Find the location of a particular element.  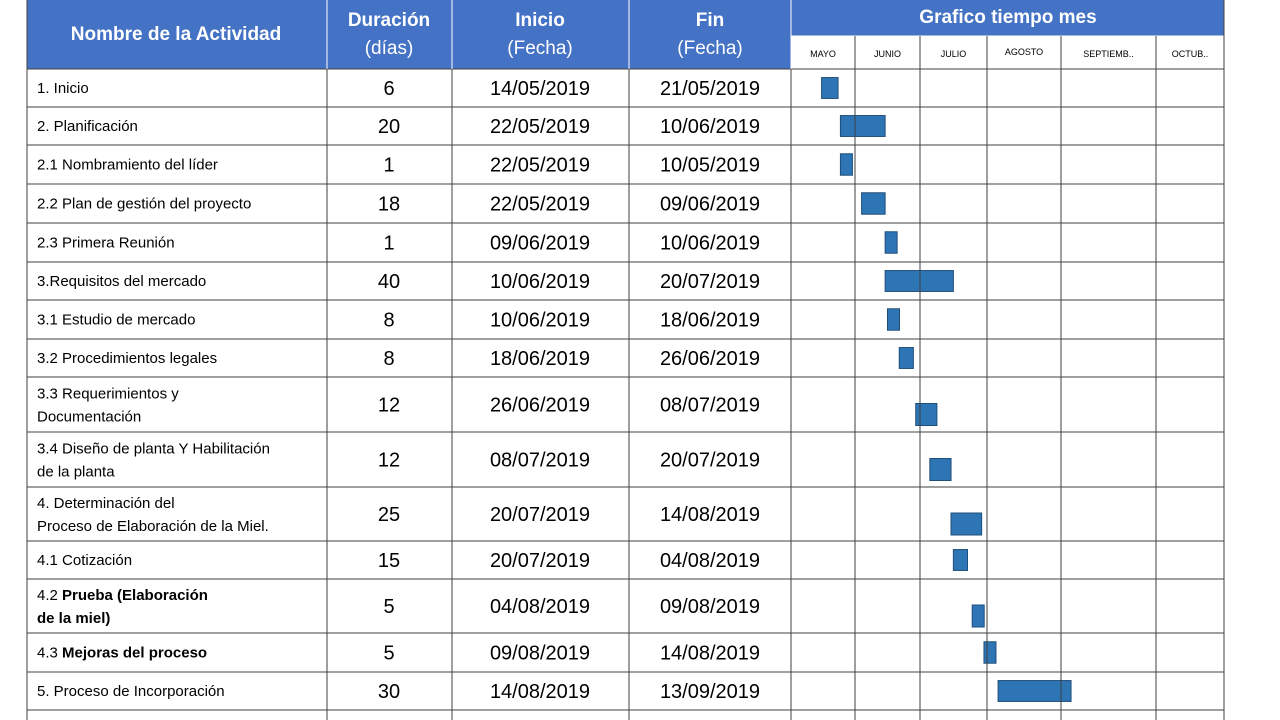

row-duration: 25 is located at coordinates (389, 515).